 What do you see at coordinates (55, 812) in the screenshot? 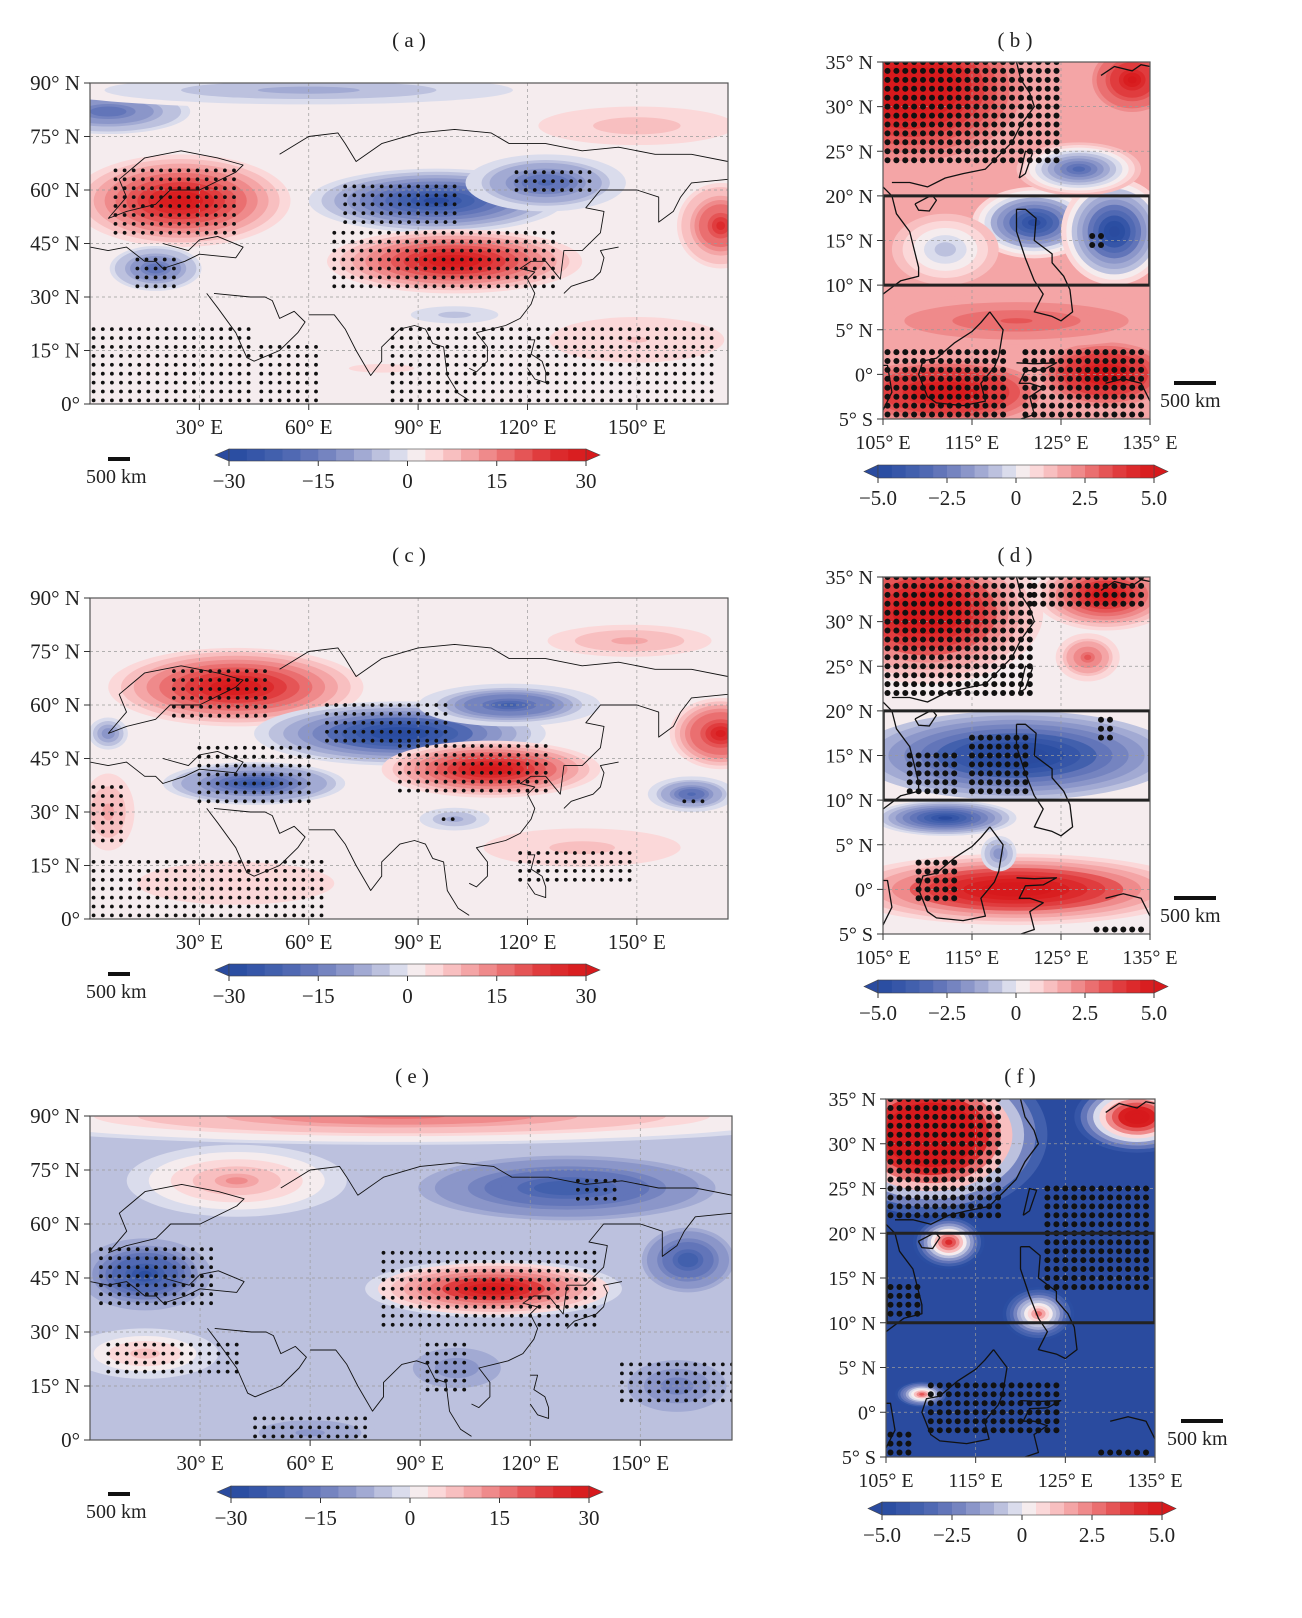
I see `y-tick-label: 30° N` at bounding box center [55, 812].